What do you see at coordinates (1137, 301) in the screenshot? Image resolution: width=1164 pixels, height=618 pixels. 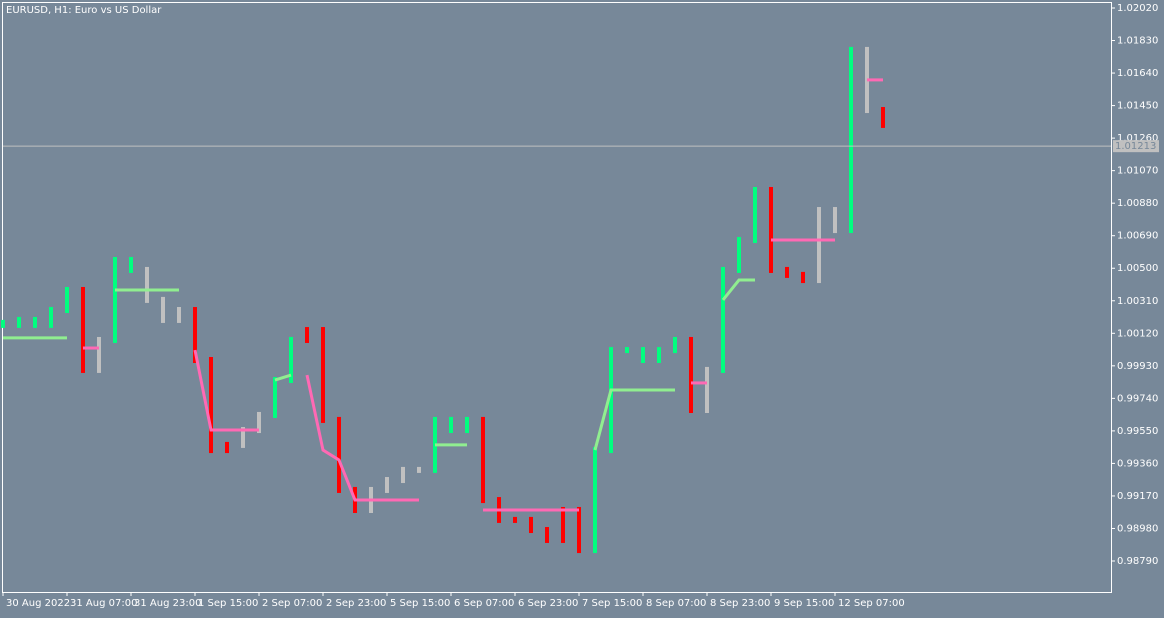 I see `y-tick-label: 1.00310` at bounding box center [1137, 301].